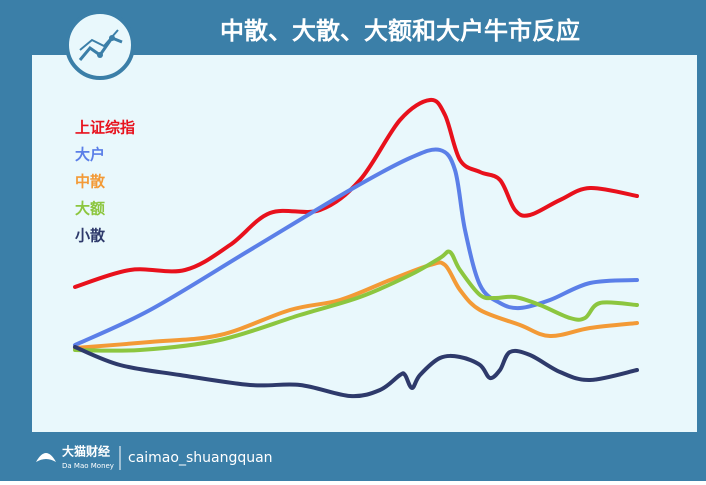  Describe the element at coordinates (86, 451) in the screenshot. I see `brand: 大猫财经` at that location.